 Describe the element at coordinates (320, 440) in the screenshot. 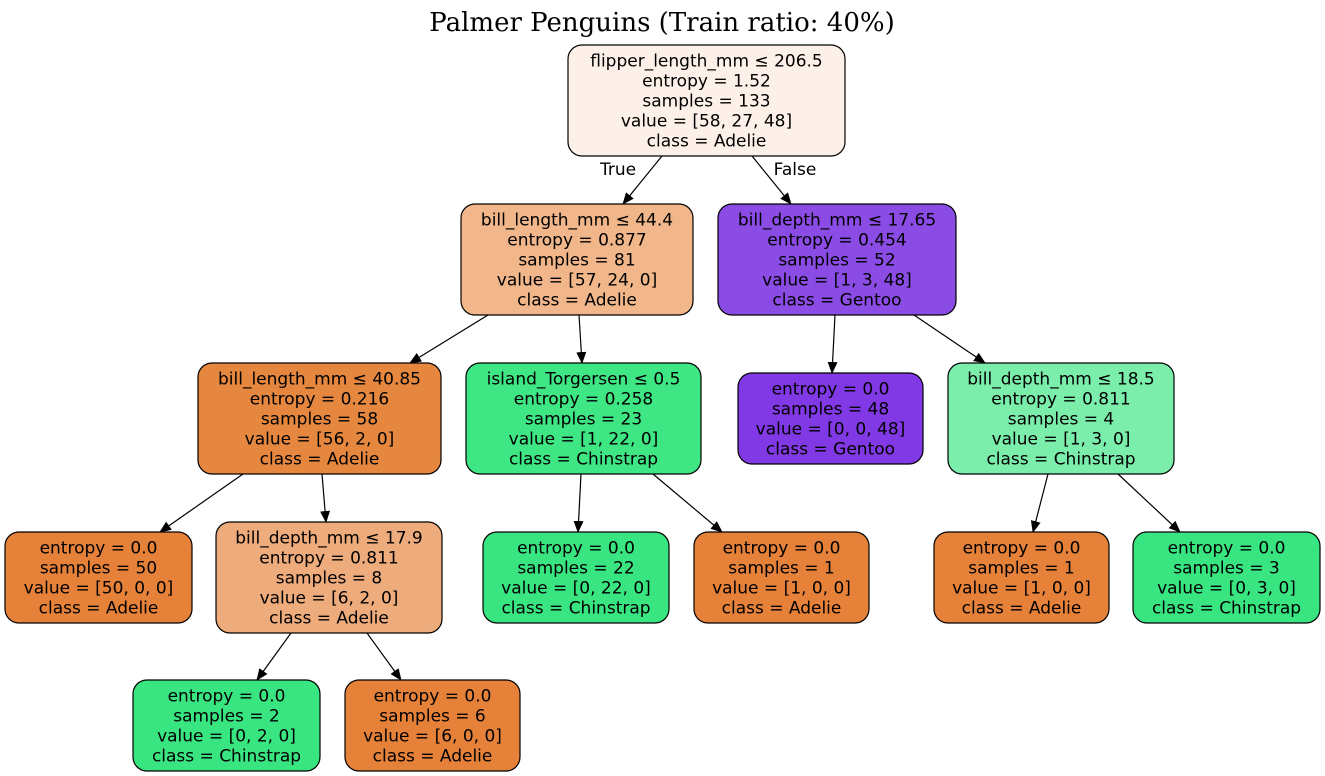

I see `node-line: value = [56, 2, 0]` at that location.